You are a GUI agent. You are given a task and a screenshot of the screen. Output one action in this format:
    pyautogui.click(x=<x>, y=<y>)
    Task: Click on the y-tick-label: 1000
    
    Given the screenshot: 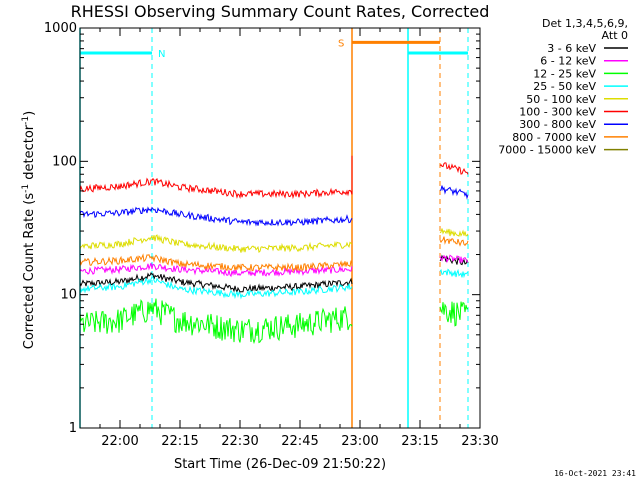 What is the action you would take?
    pyautogui.click(x=60, y=28)
    